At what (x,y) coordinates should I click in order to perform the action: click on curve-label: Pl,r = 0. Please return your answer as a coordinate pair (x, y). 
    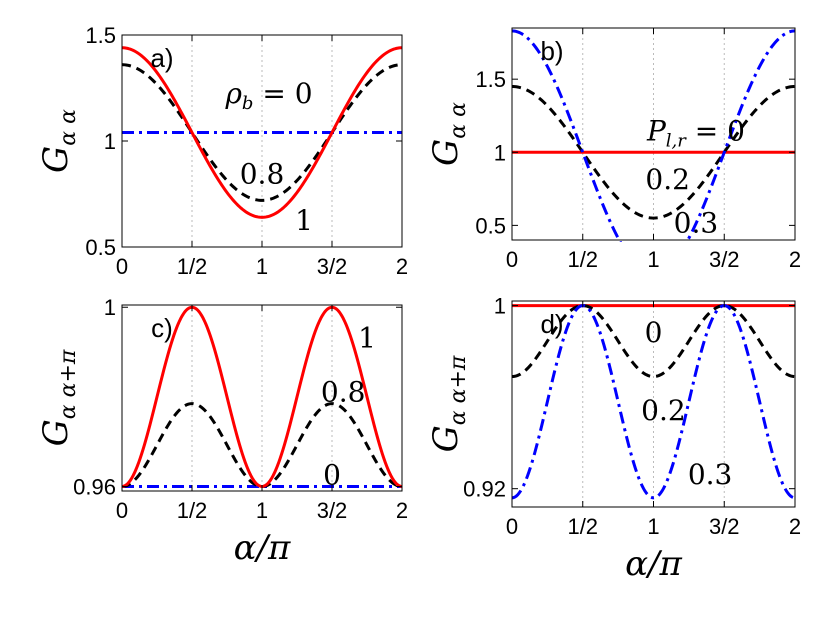
    Looking at the image, I should click on (695, 133).